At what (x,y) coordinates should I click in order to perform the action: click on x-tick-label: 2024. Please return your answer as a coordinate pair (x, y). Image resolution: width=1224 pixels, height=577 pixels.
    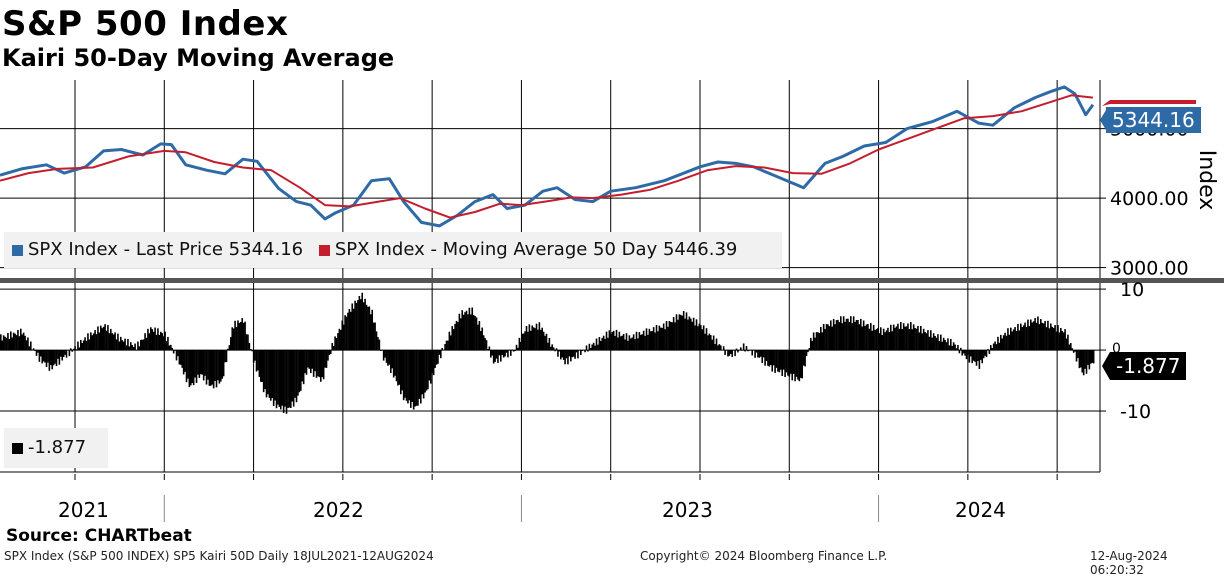
    Looking at the image, I should click on (980, 510).